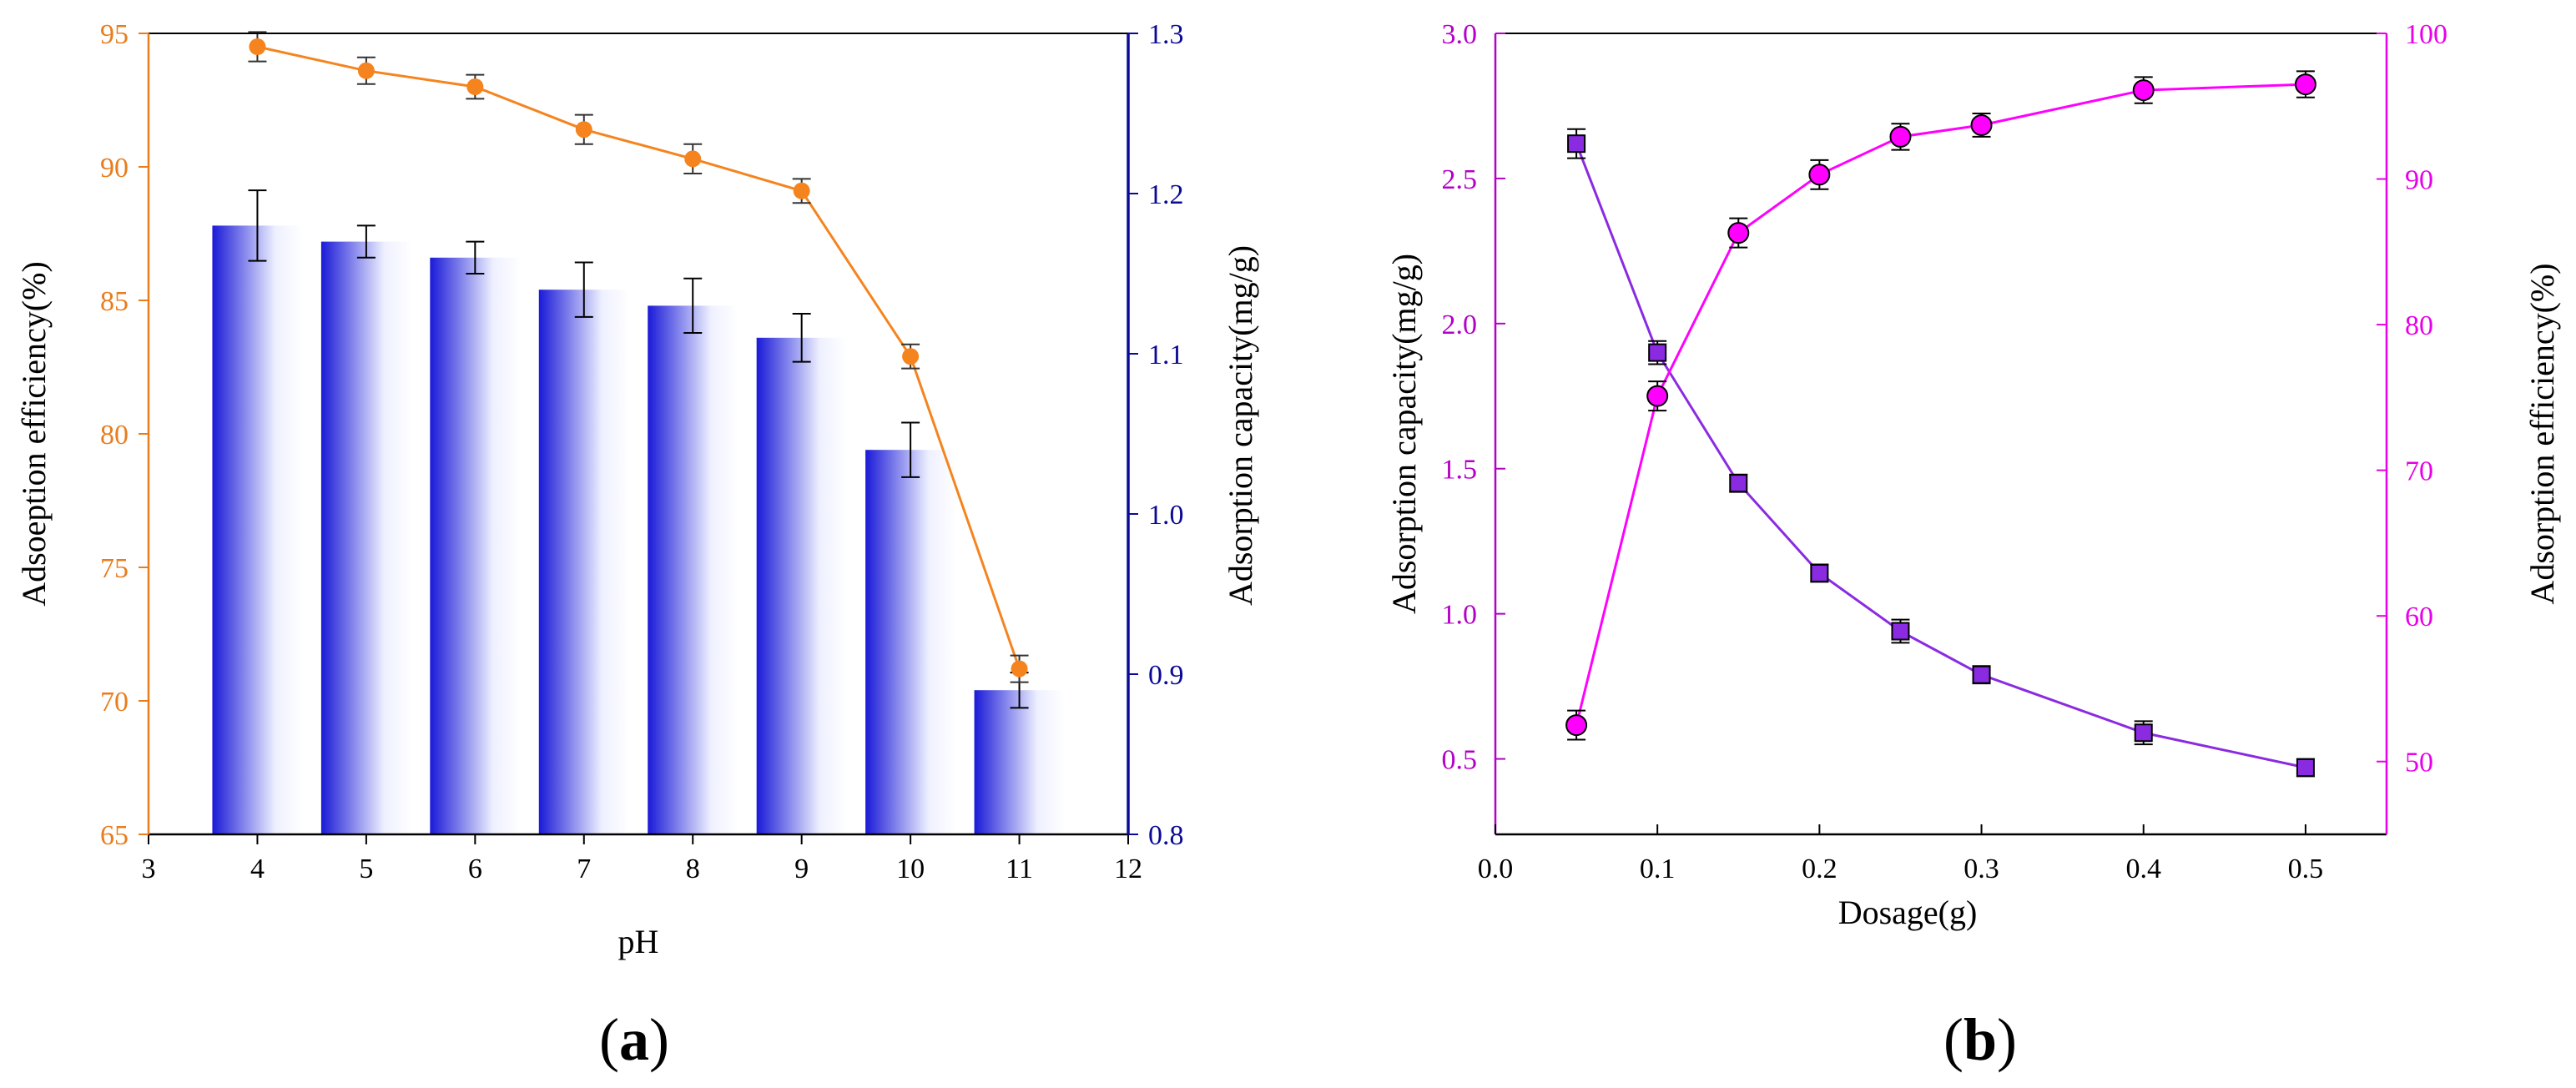 This screenshot has width=2576, height=1088. I want to click on x-tick-label: 0.4, so click(2143, 869).